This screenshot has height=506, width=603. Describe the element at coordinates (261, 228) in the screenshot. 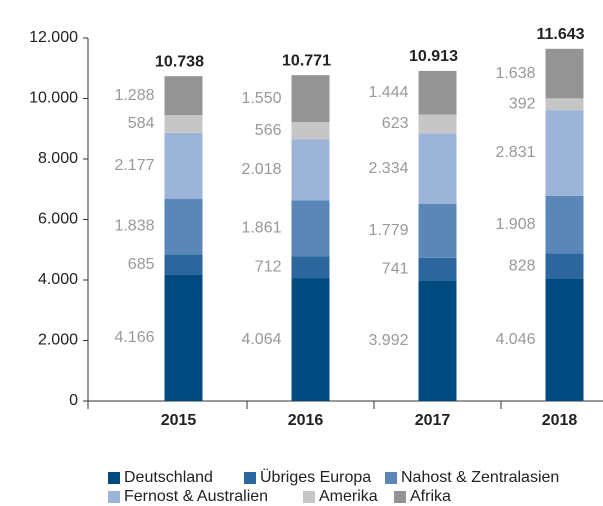

I see `value-label: 1.861` at that location.